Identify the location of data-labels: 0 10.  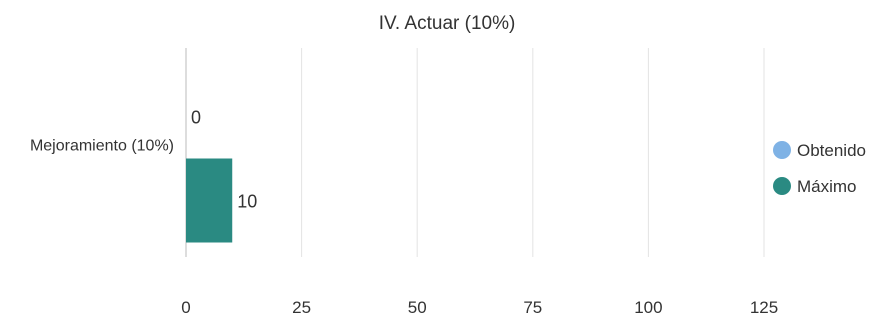
(224, 160).